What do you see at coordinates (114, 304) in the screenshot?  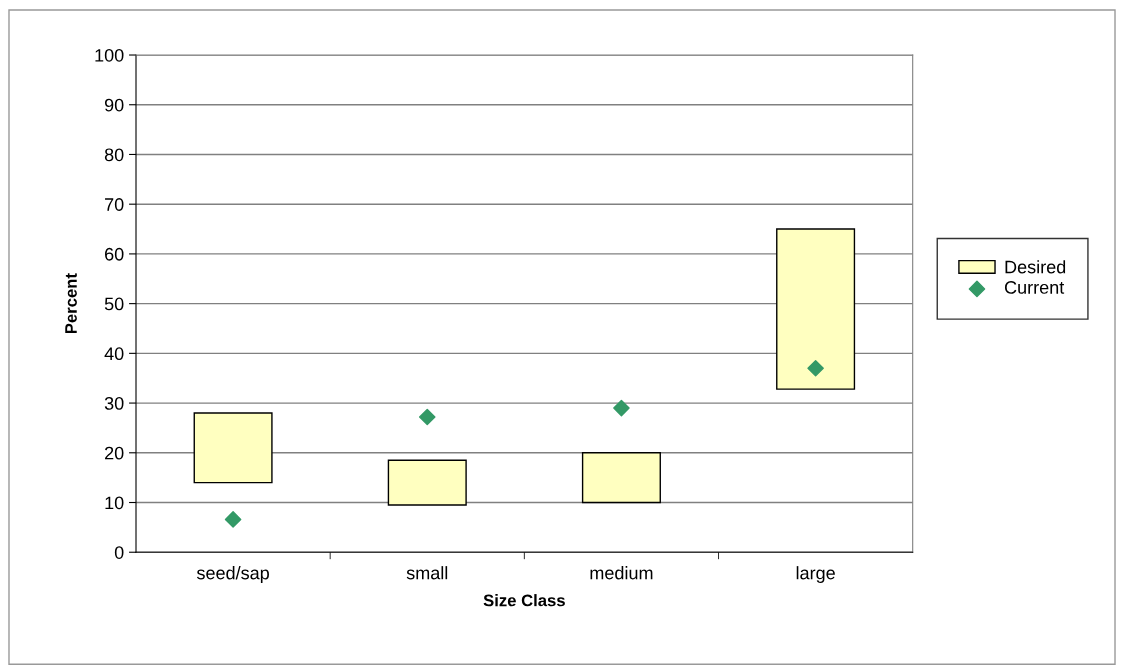 I see `y-tick-label: 50` at bounding box center [114, 304].